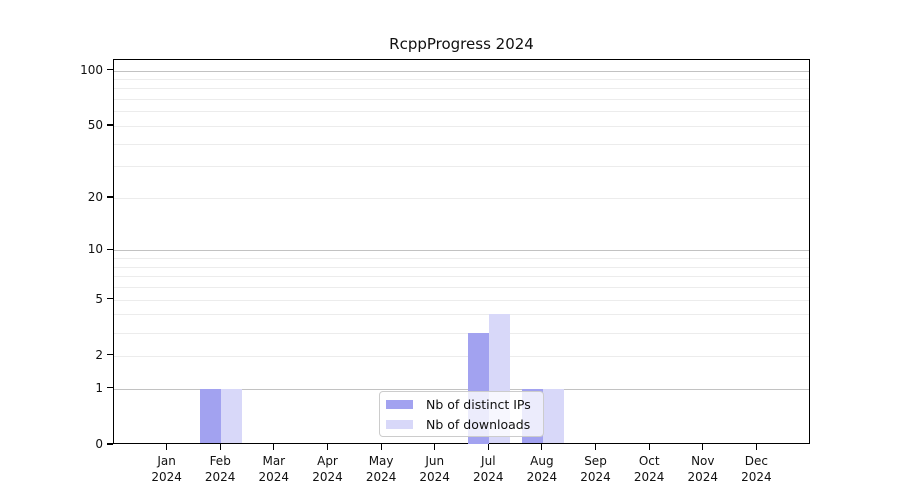 The image size is (900, 500). What do you see at coordinates (166, 469) in the screenshot?
I see `x-tick-label-jan: Jan 2024` at bounding box center [166, 469].